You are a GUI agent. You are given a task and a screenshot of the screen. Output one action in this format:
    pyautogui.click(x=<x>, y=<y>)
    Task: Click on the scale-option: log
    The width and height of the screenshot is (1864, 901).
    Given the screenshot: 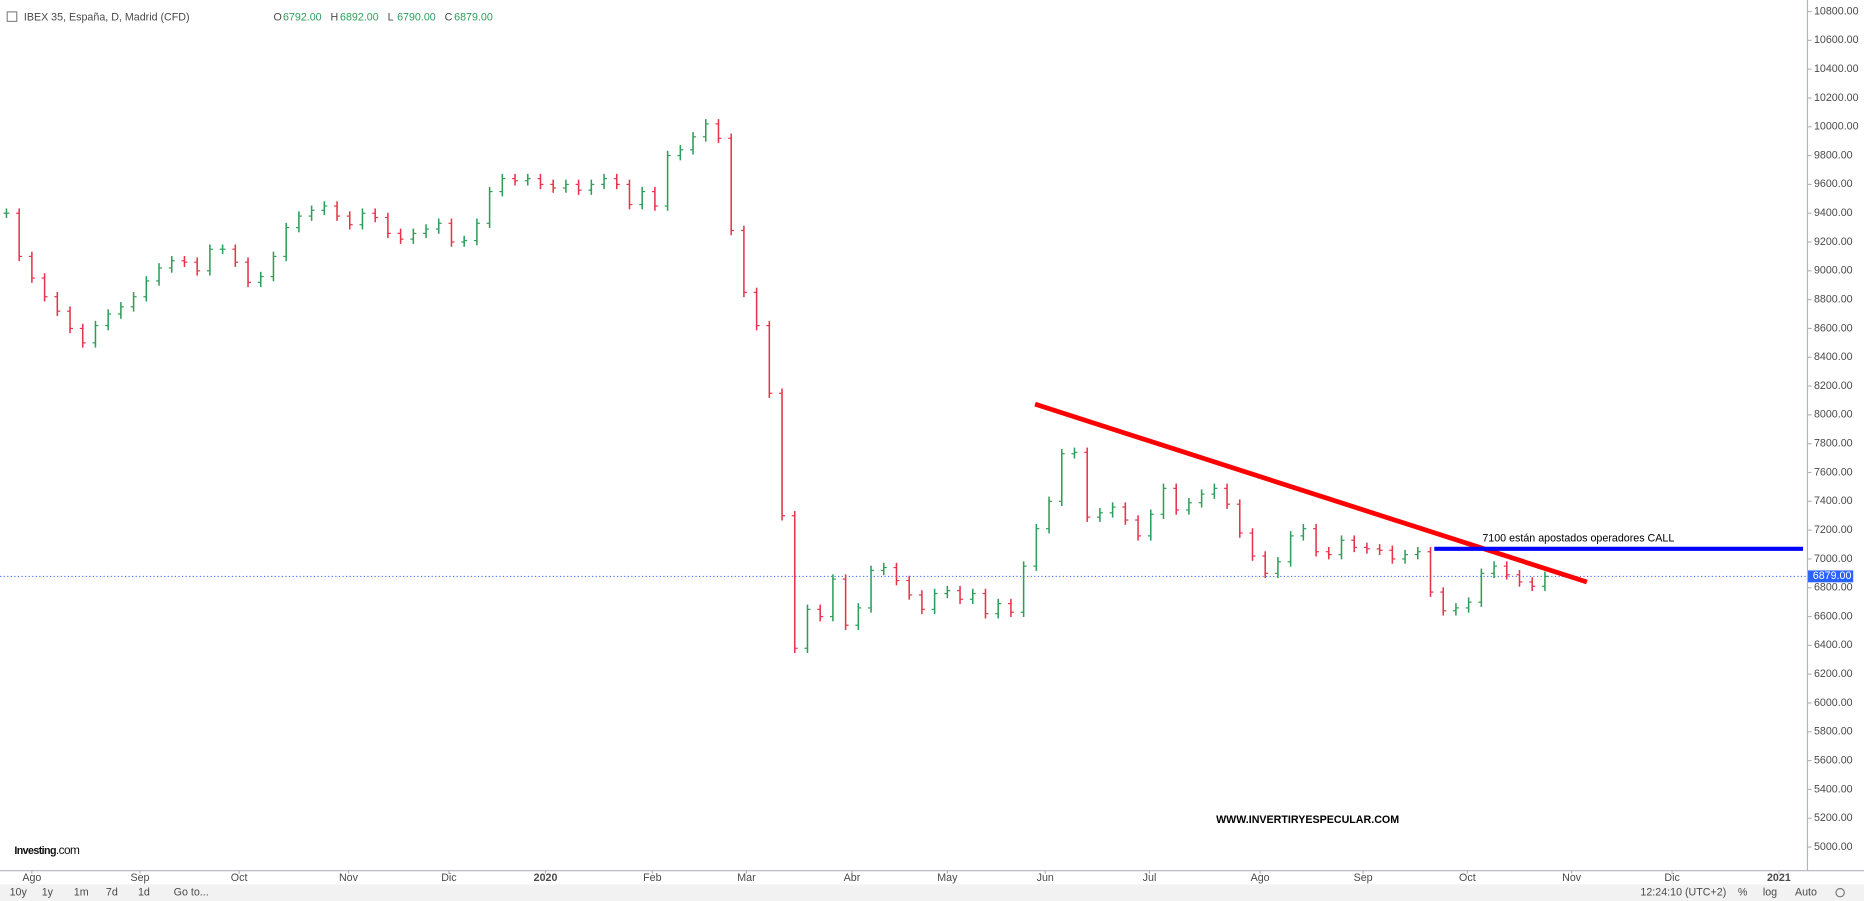 What is the action you would take?
    pyautogui.click(x=1770, y=893)
    